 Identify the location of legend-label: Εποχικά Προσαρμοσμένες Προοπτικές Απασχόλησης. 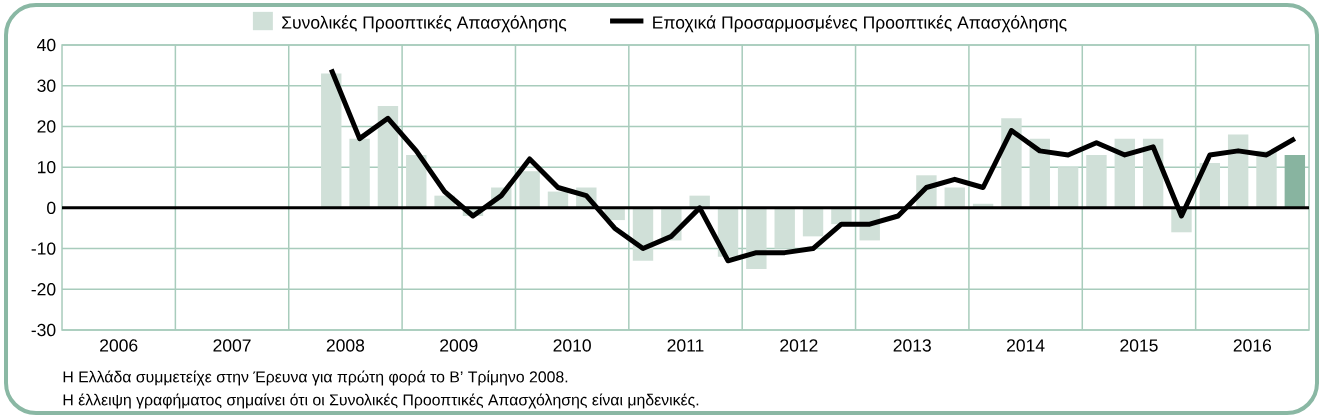
(860, 24).